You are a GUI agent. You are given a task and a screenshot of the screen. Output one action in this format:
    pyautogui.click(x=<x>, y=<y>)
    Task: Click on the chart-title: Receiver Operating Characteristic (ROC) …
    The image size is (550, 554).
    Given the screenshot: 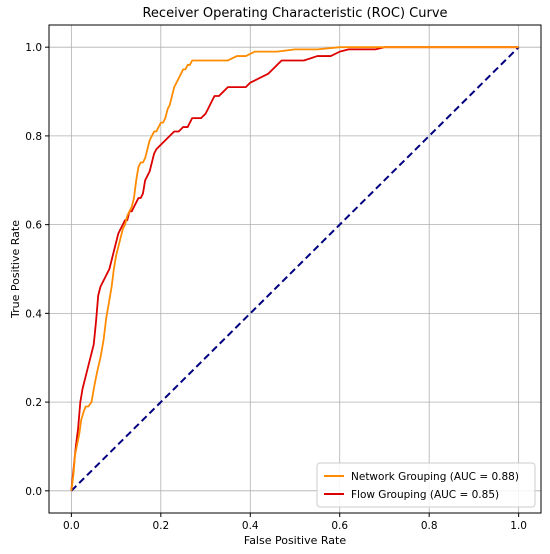 What is the action you would take?
    pyautogui.click(x=294, y=13)
    